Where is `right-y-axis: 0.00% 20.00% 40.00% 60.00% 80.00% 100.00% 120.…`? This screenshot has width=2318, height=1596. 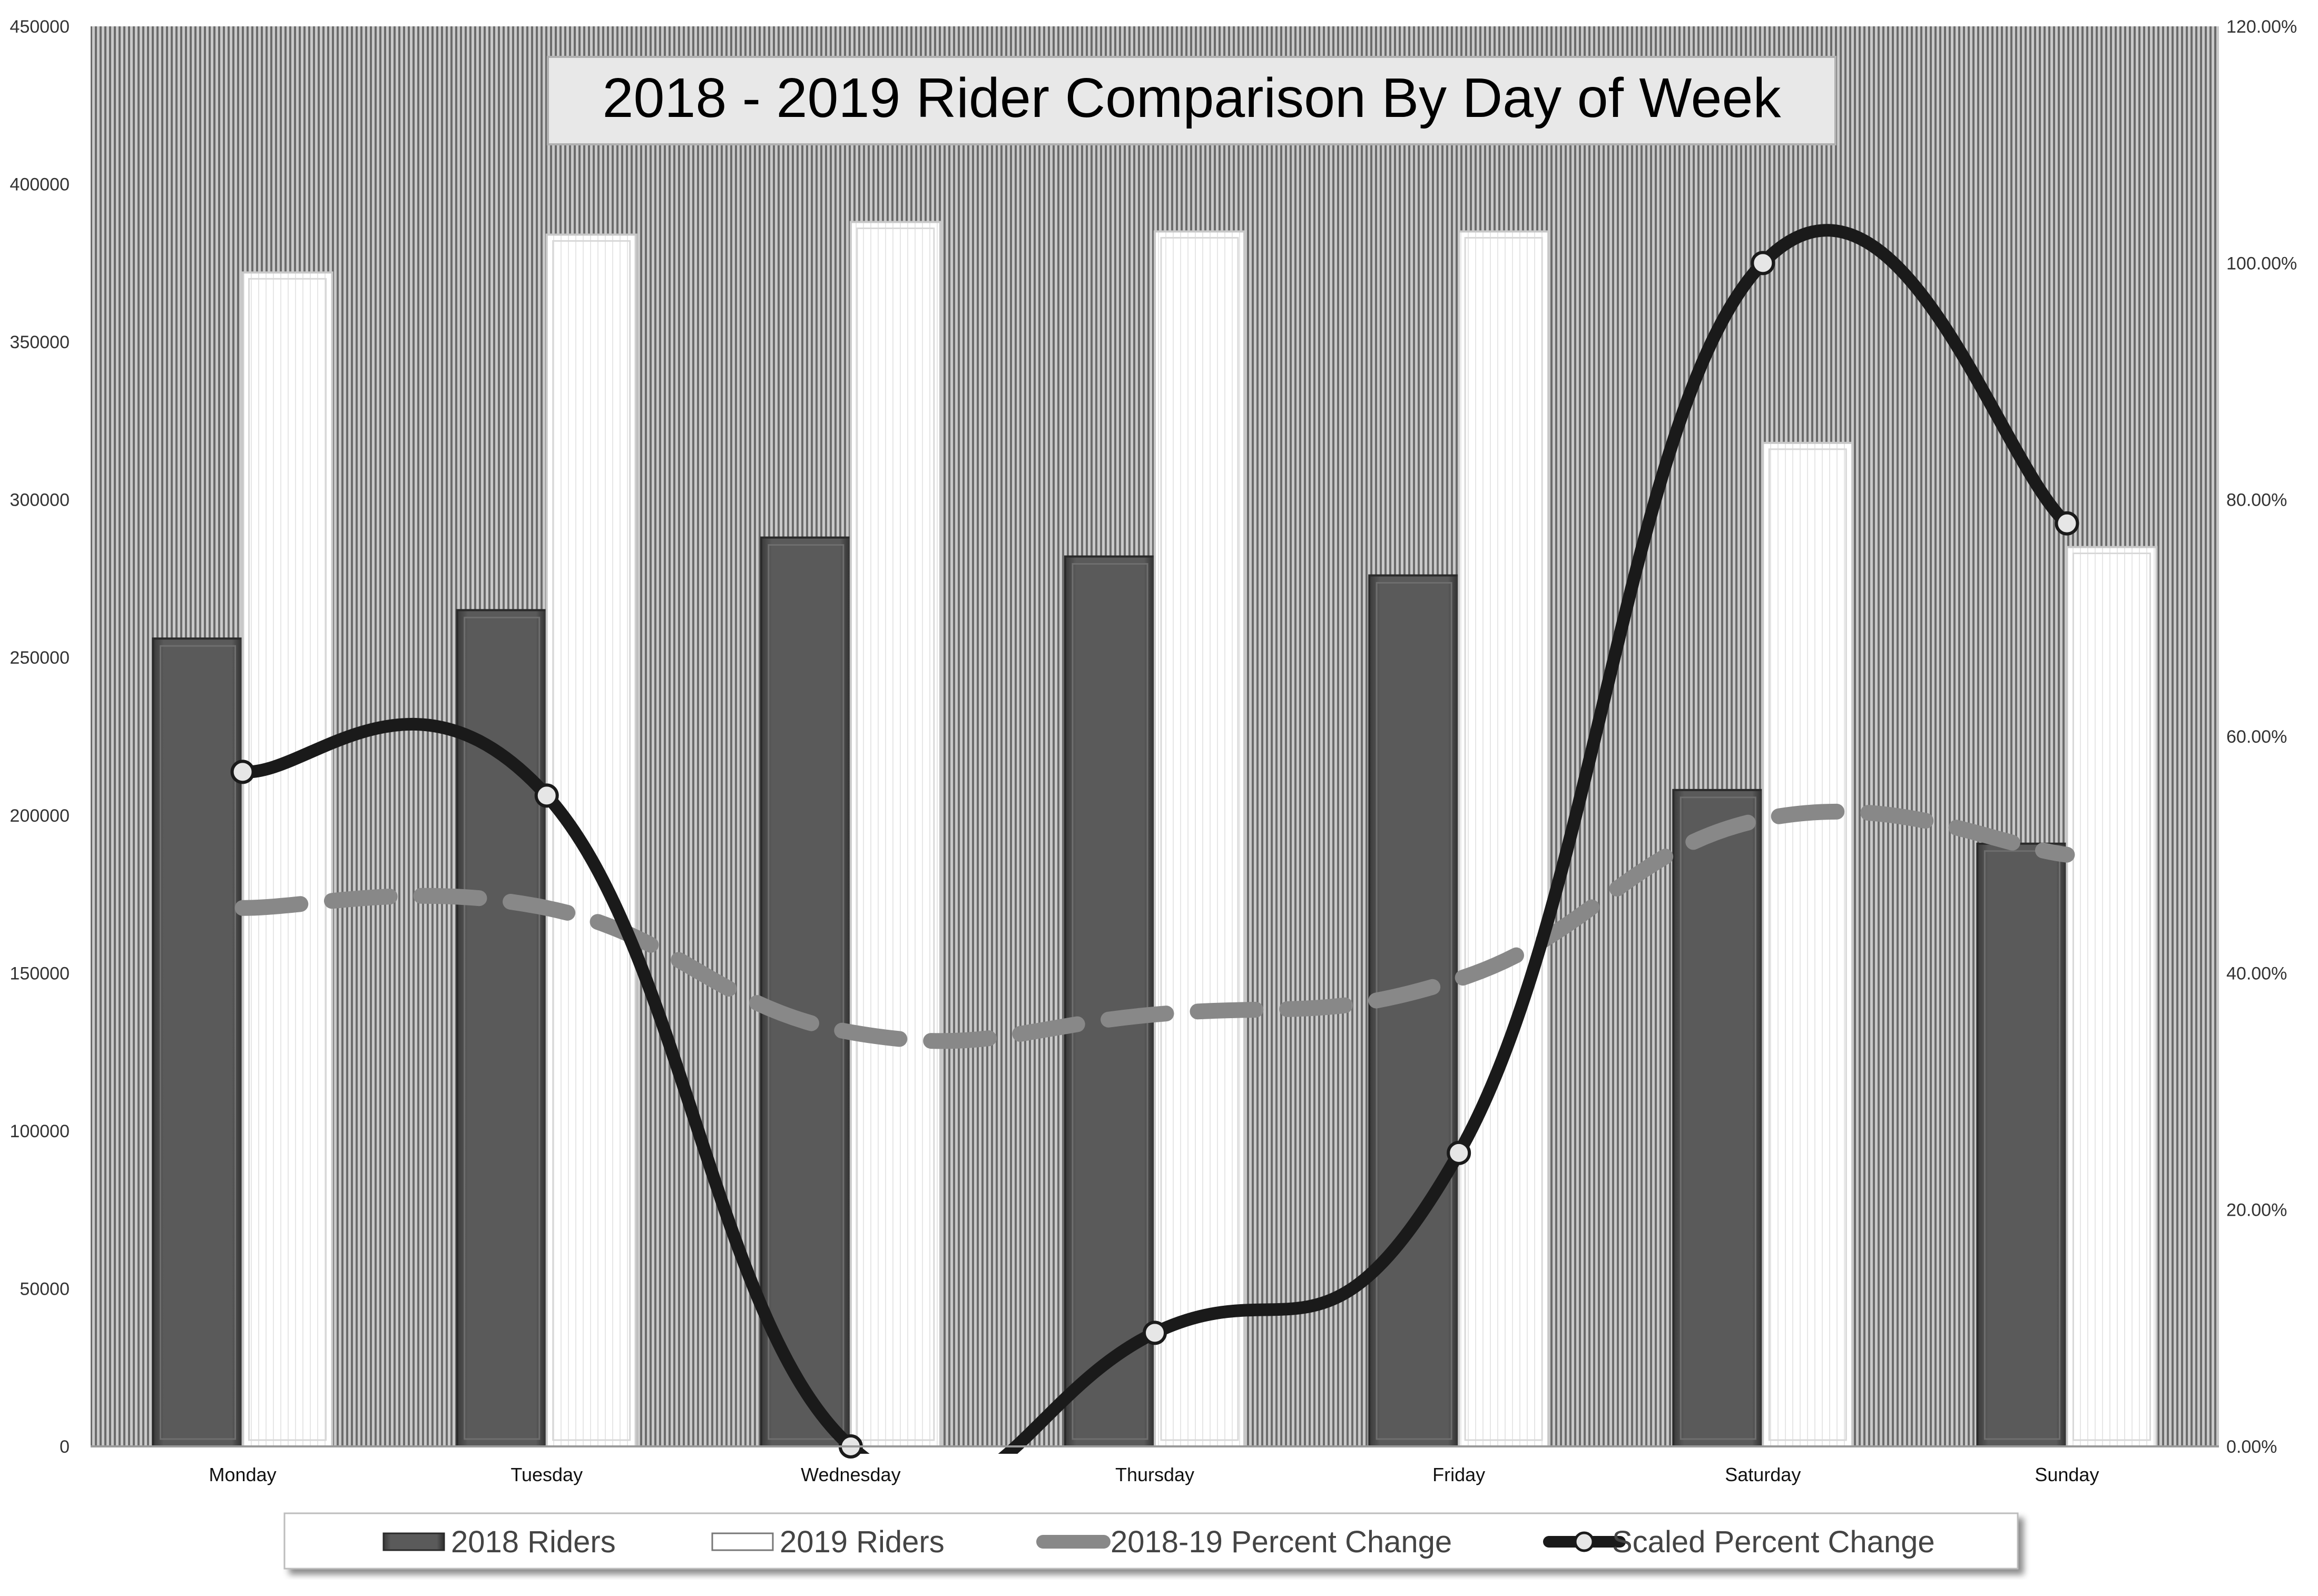
right-y-axis: 0.00% 20.00% 40.00% 60.00% 80.00% 100.00% 120.… is located at coordinates (2261, 737).